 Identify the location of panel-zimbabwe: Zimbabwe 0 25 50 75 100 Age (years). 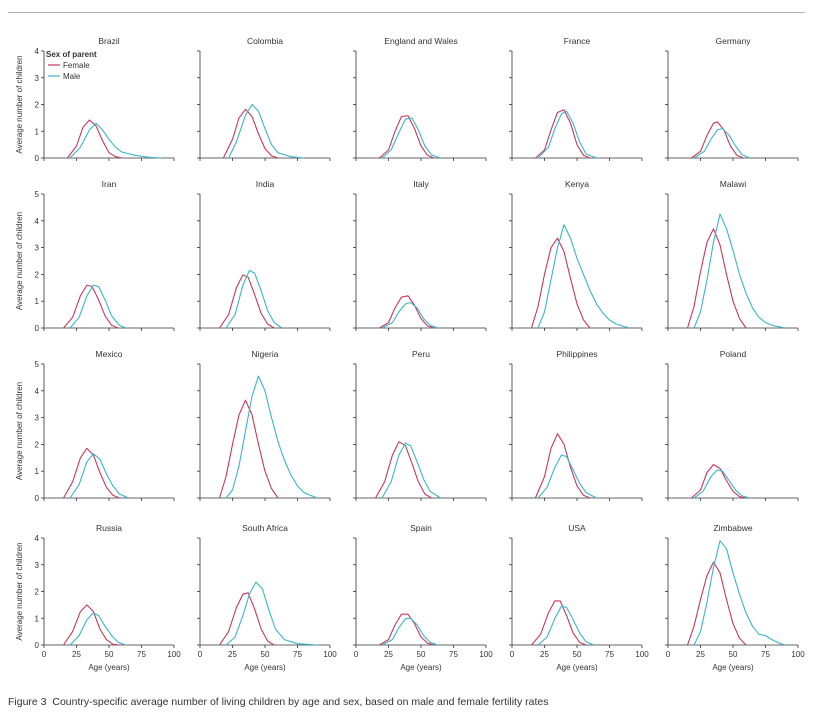
(735, 597).